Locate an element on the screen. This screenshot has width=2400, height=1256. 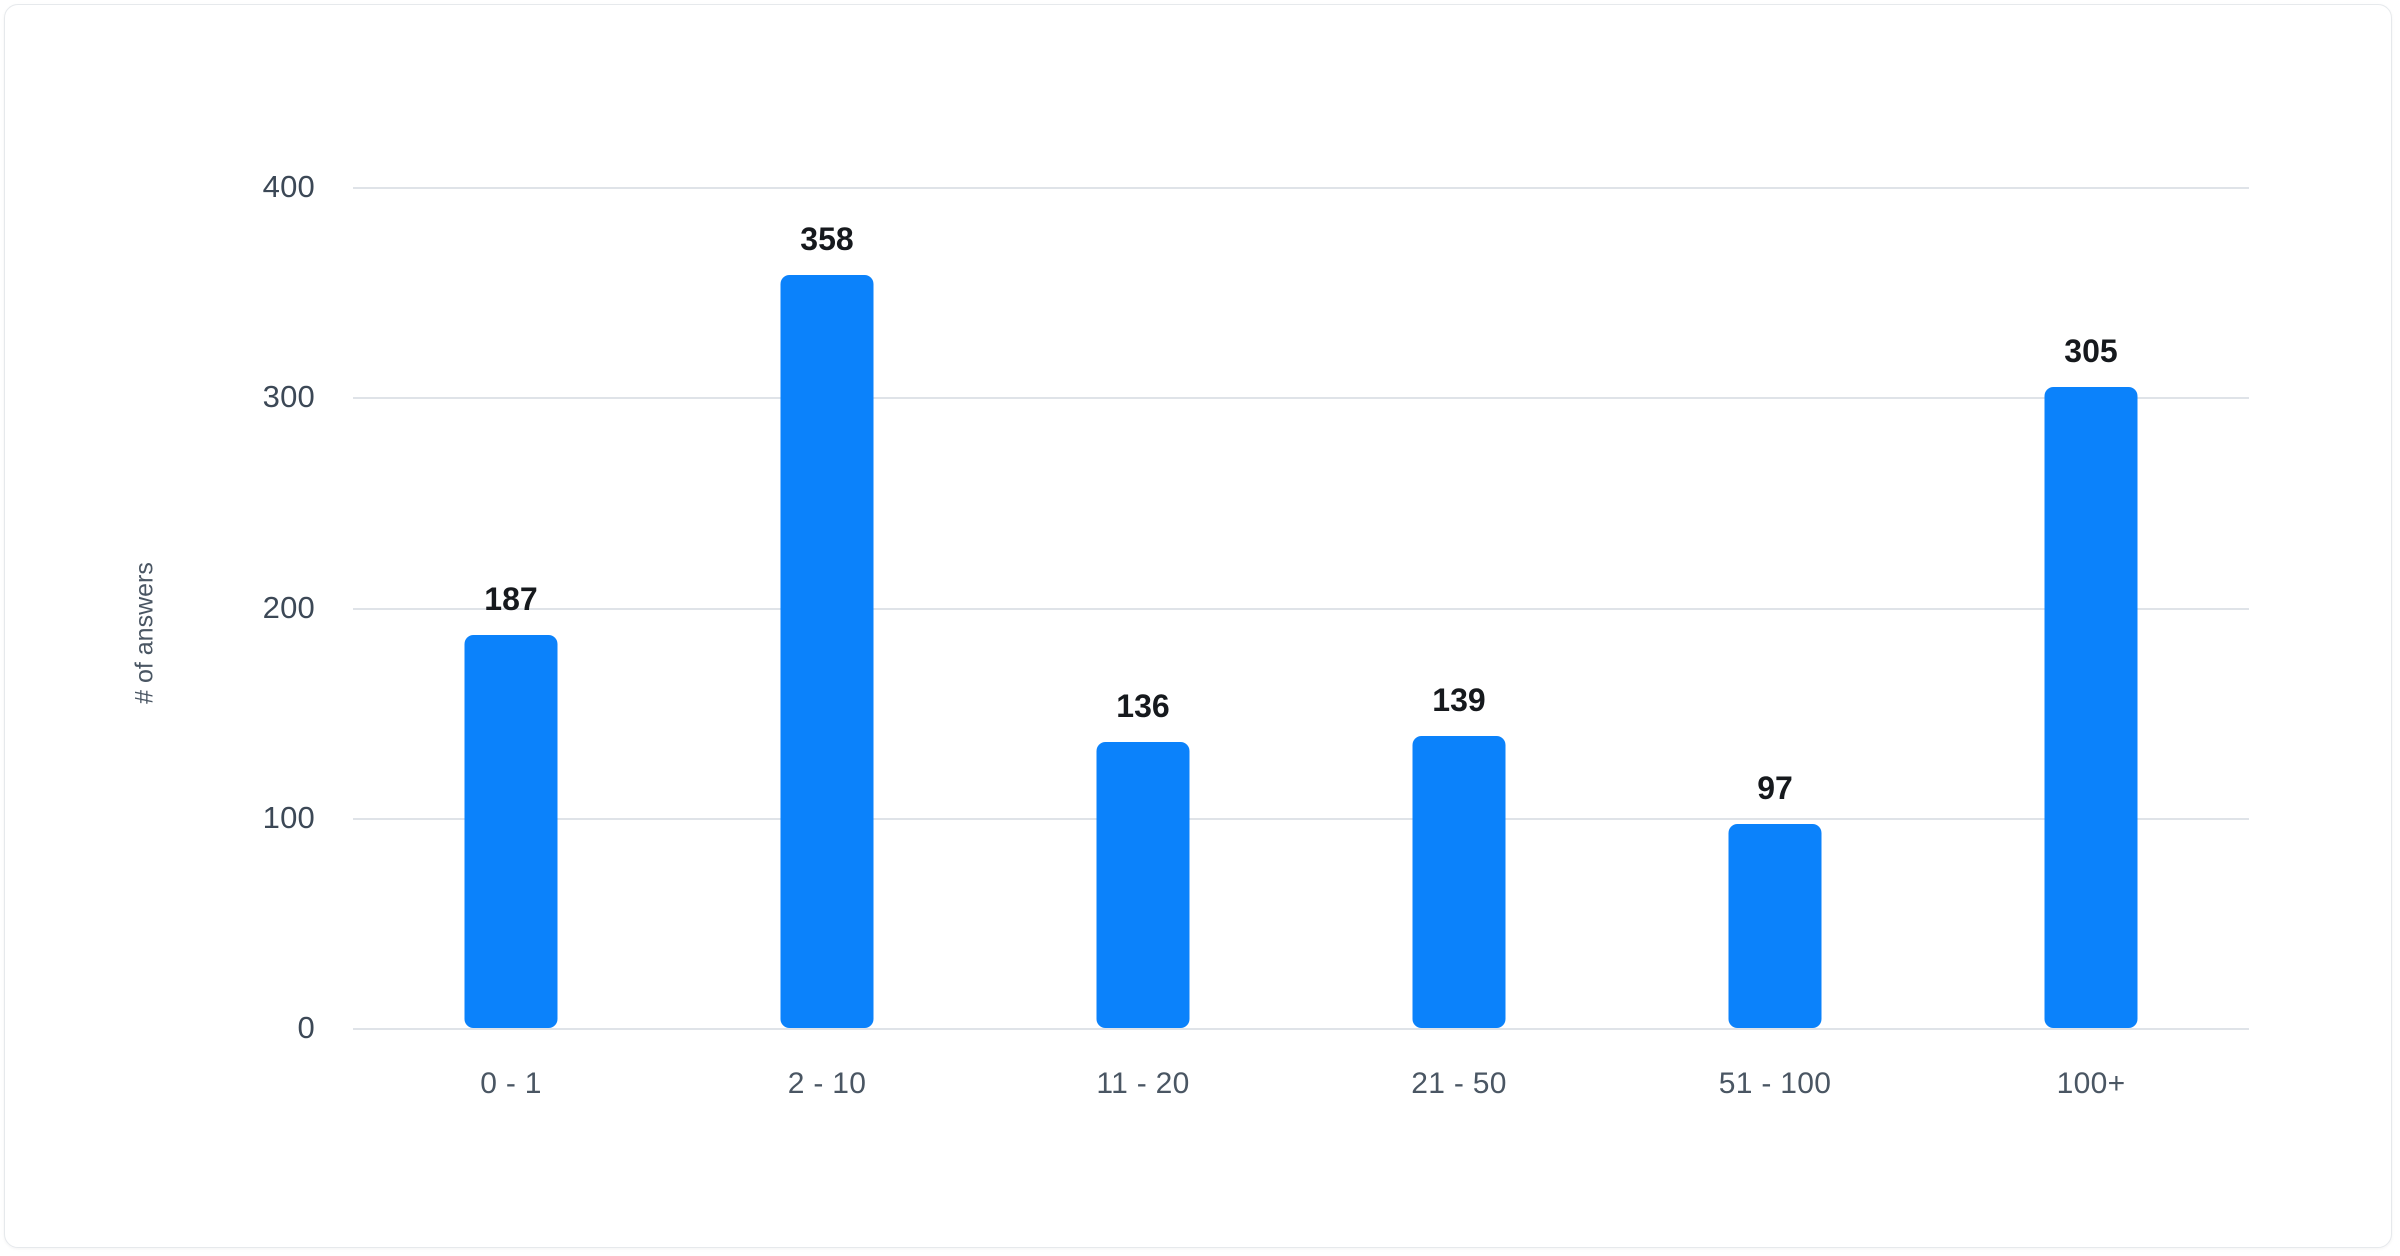
x-tick-label: 2 - 10 is located at coordinates (827, 1083).